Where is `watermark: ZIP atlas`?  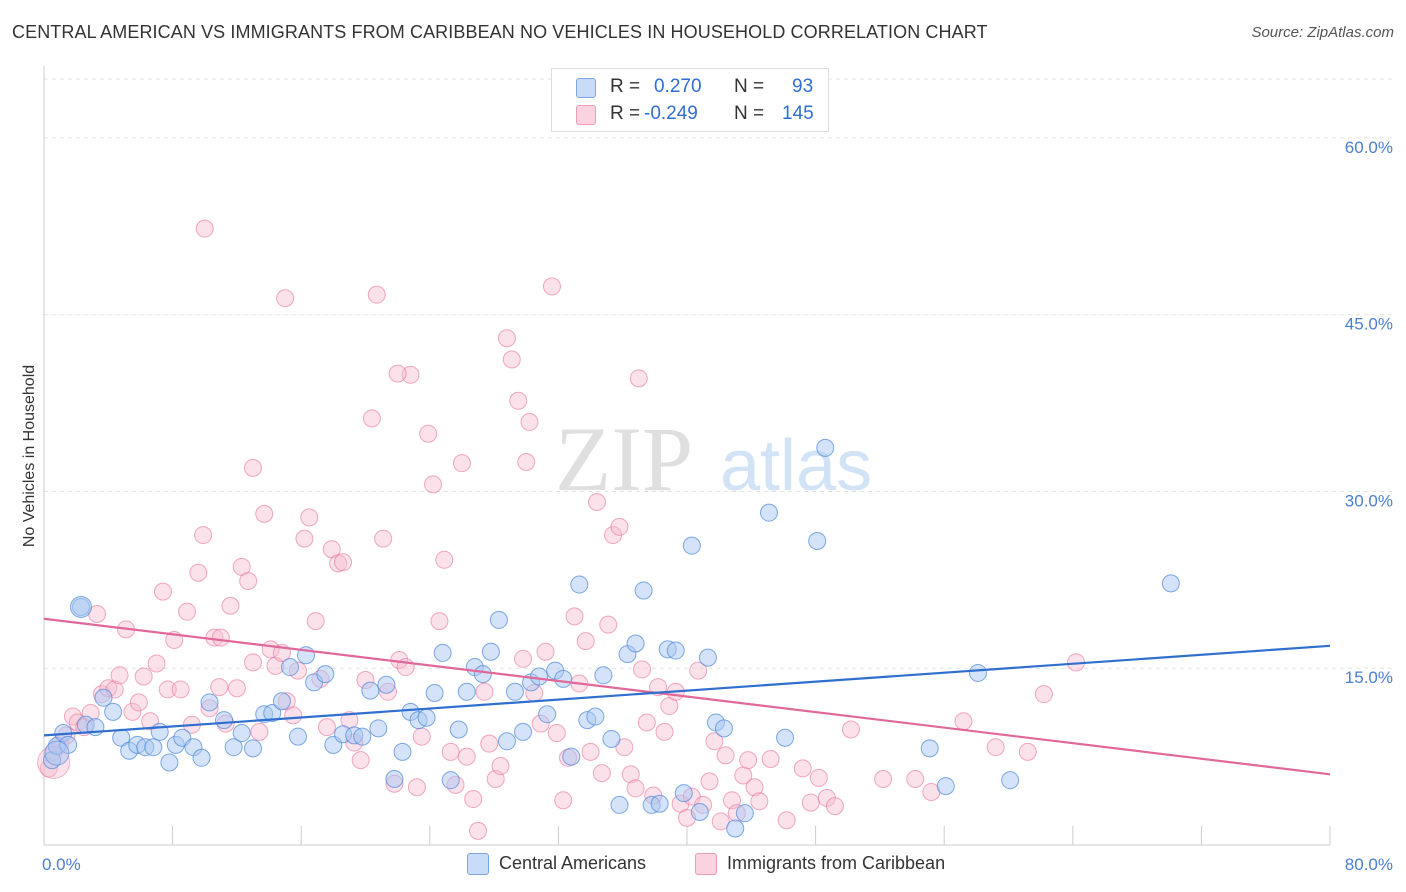 watermark: ZIP atlas is located at coordinates (713, 459).